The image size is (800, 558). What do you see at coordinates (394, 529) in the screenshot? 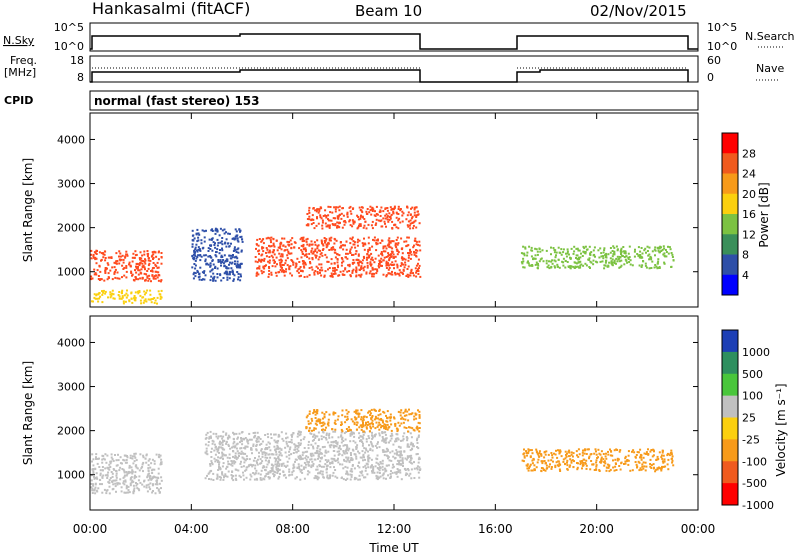
I see `x-tick-label: 12:00` at bounding box center [394, 529].